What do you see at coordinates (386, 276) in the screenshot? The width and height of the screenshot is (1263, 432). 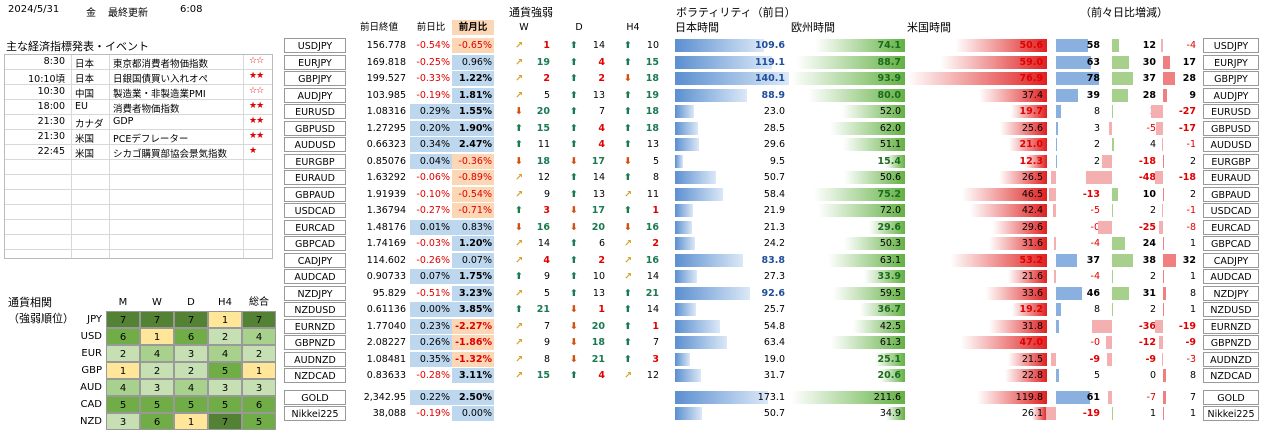 I see `prev-close: 0.90733` at bounding box center [386, 276].